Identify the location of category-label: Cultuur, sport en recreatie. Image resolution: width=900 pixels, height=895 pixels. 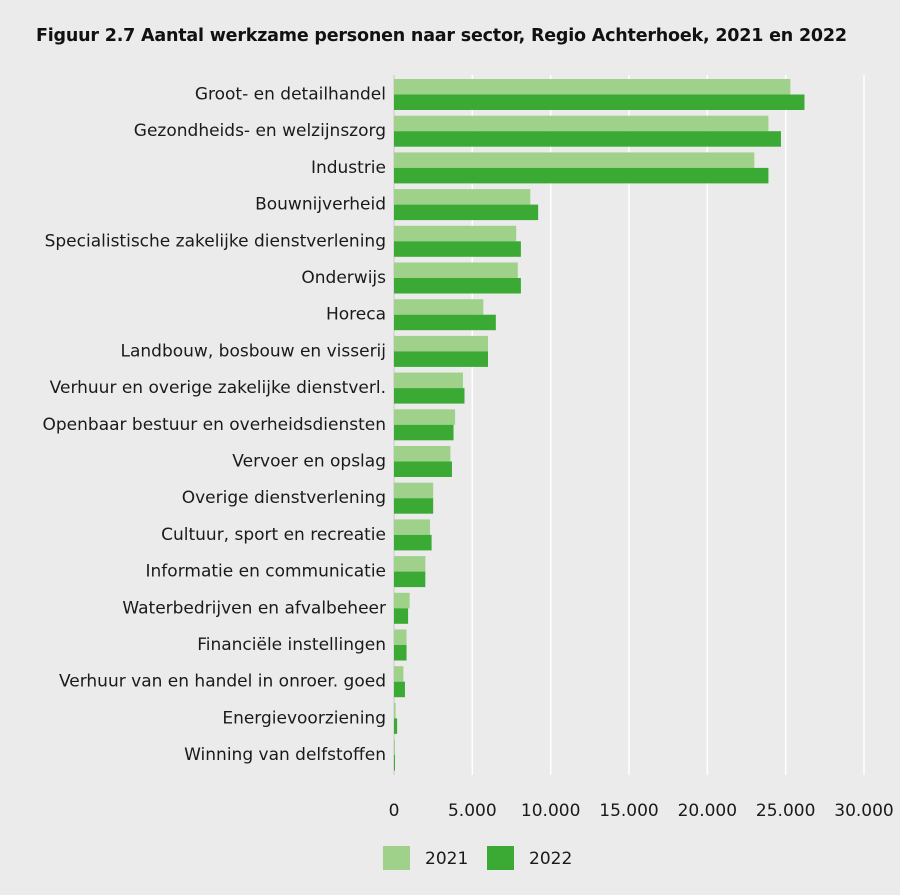
(273, 535).